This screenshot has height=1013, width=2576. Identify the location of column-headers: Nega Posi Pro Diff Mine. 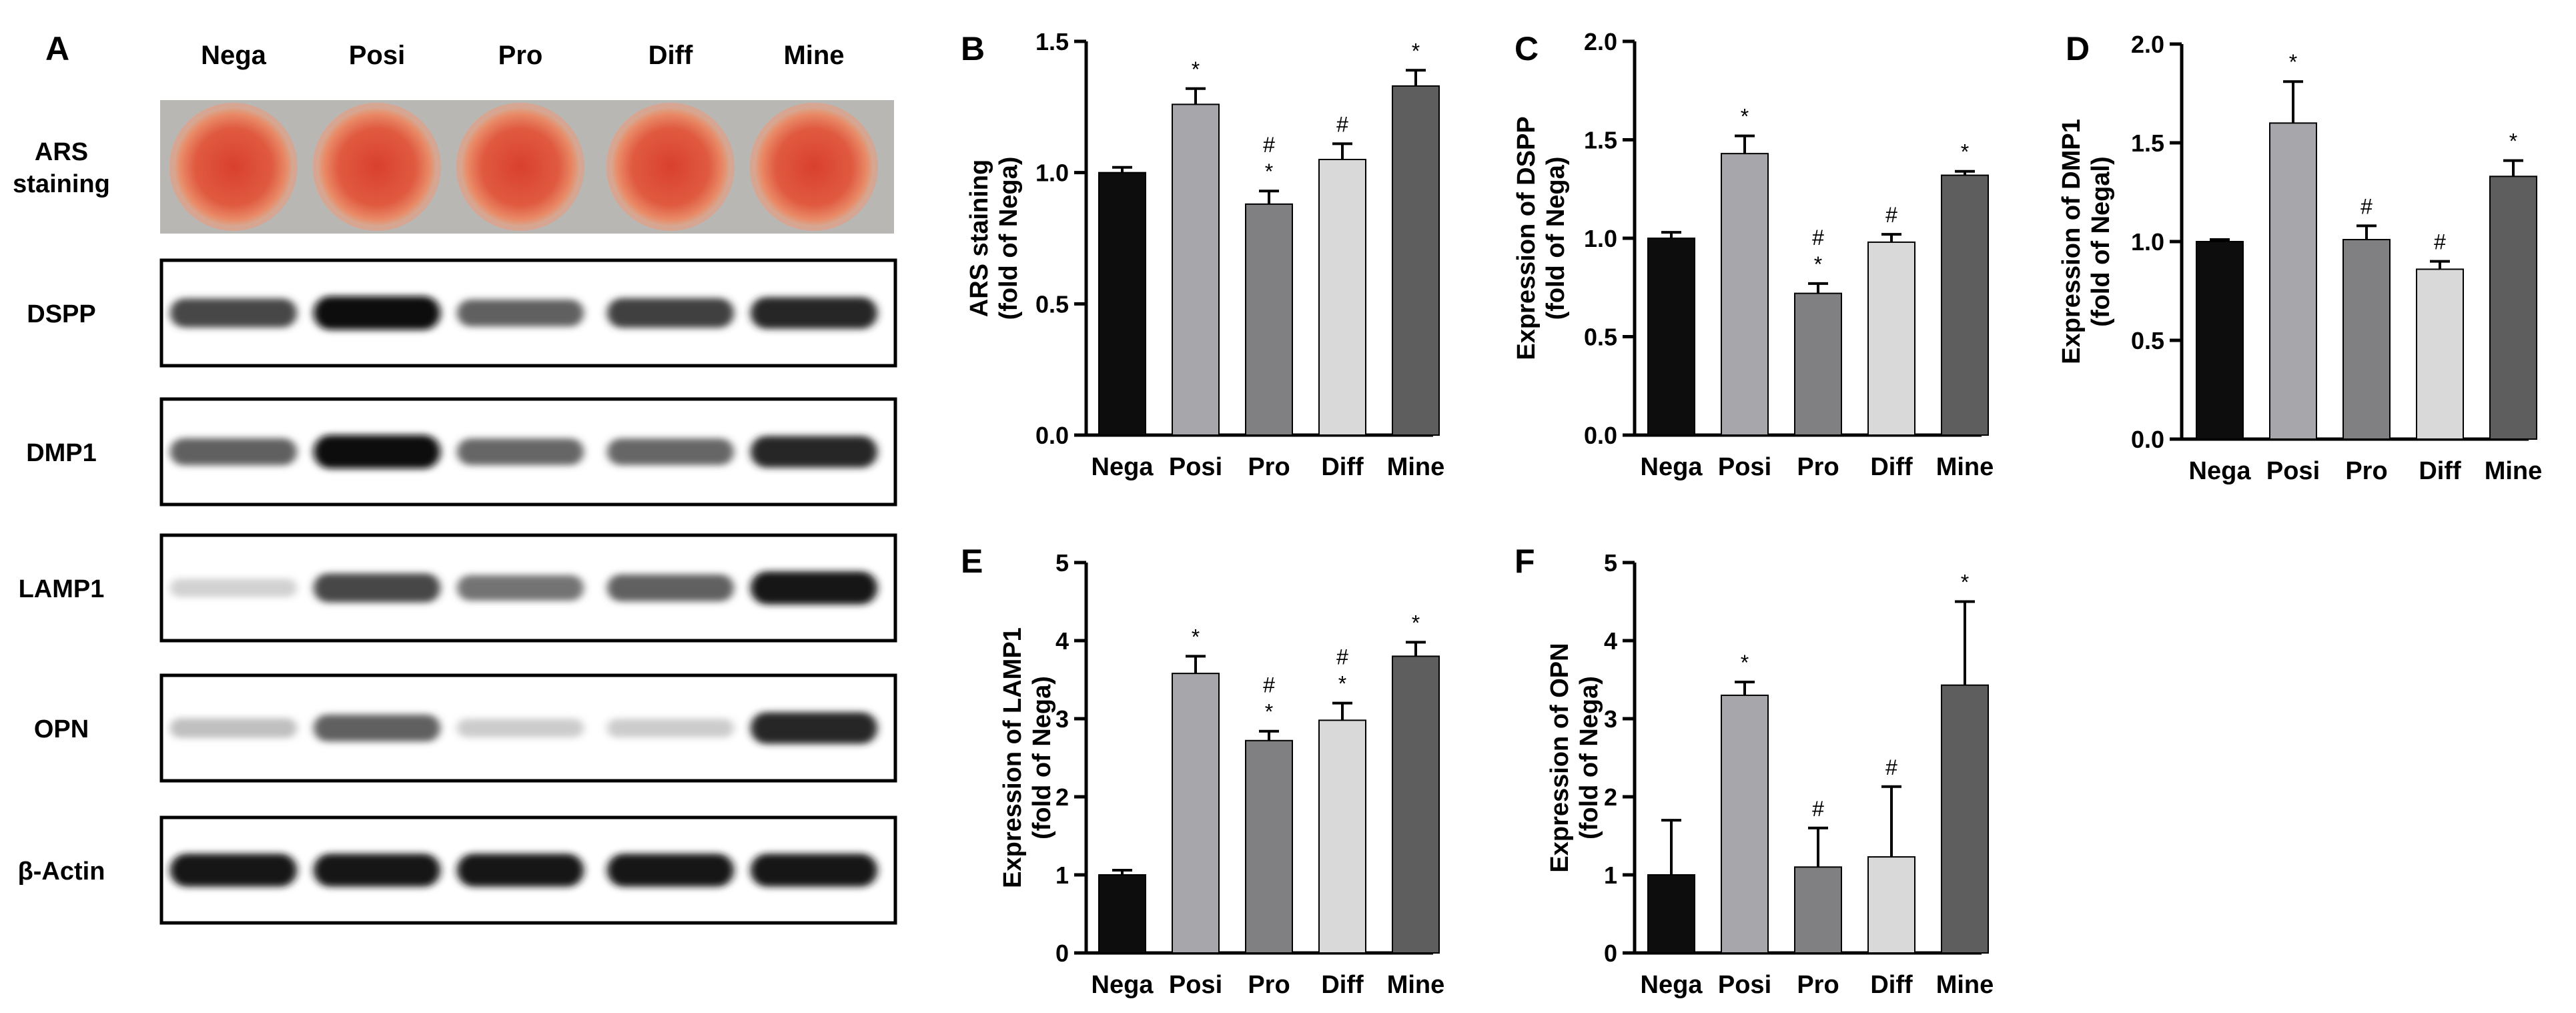
(522, 55).